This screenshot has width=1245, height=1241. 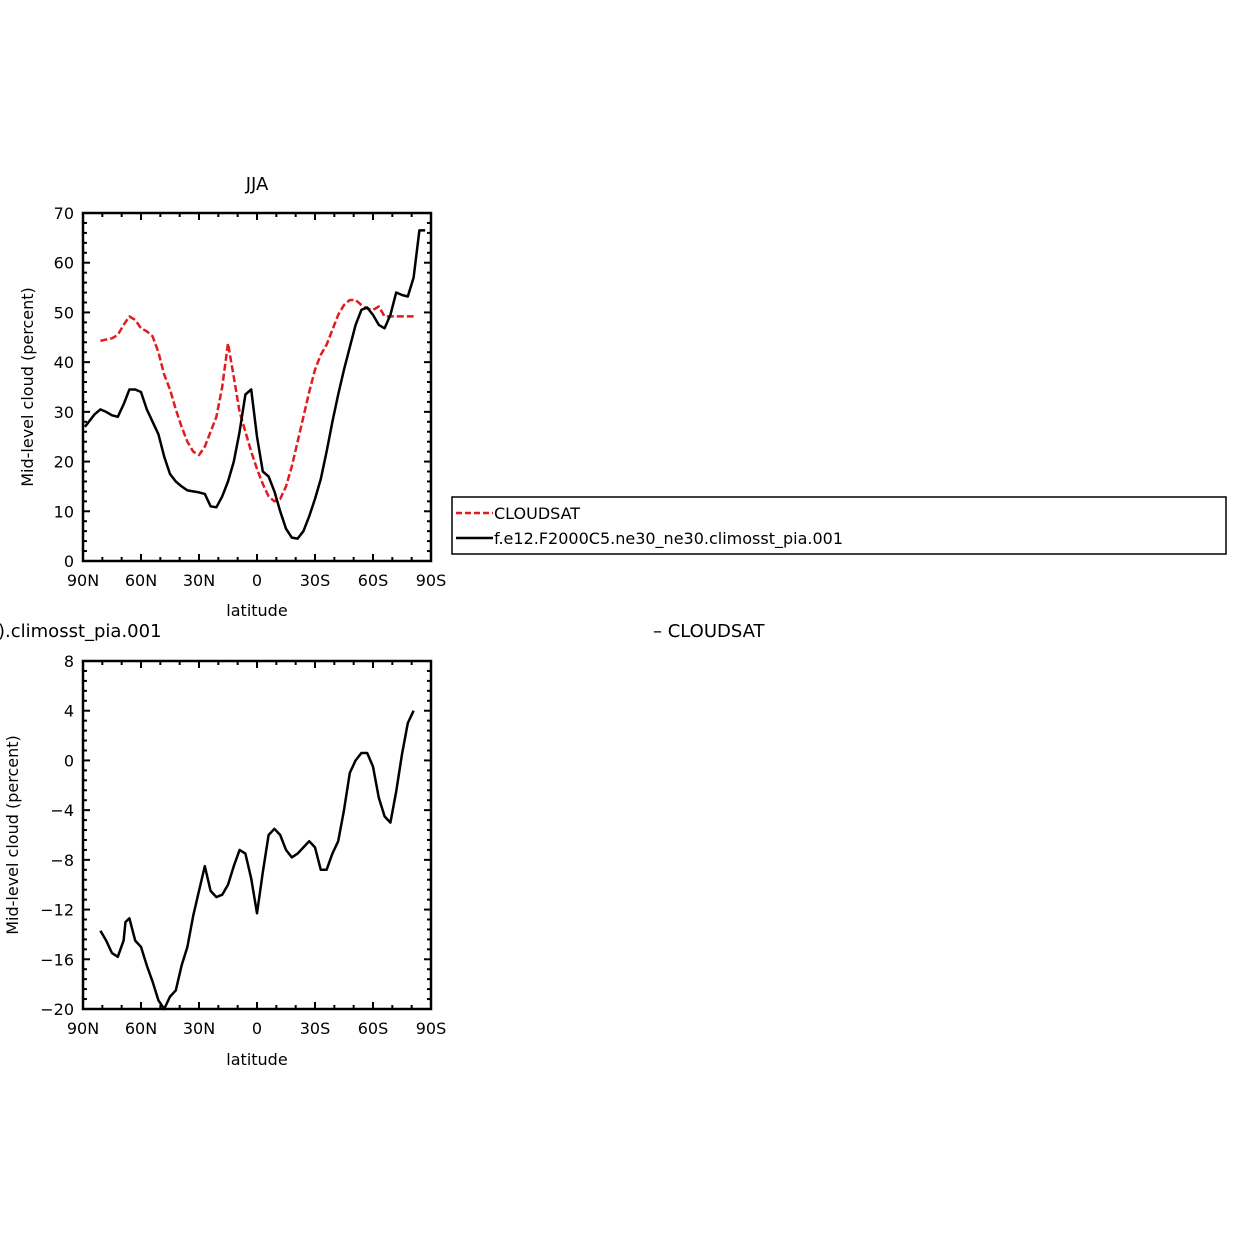 I want to click on legend-model-label: f.e12.F2000C5.ne30_ne30.climosst_pia.001, so click(x=668, y=539).